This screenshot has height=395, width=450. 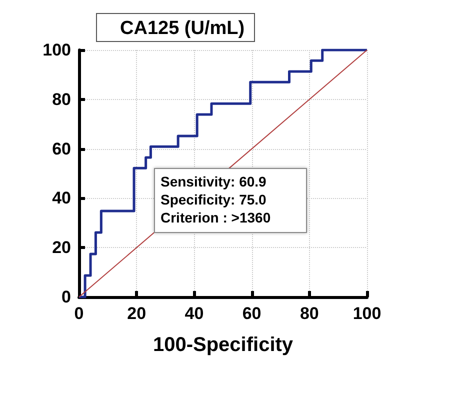 I want to click on x-axis-title: 100-Specificity, so click(x=223, y=345).